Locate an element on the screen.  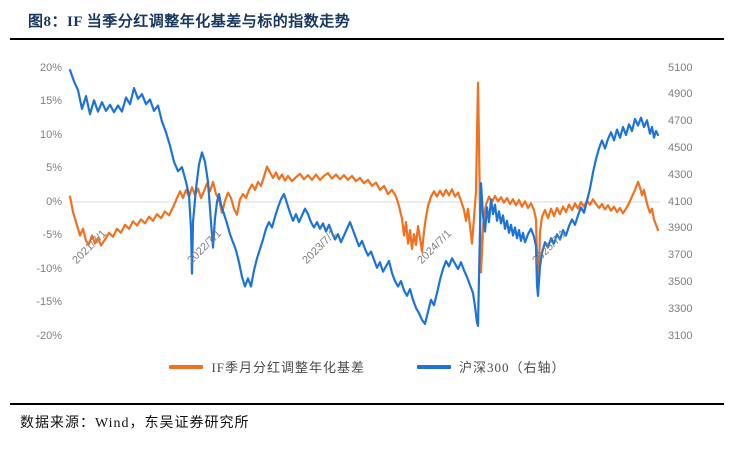
y-axis-left-tick: 10% is located at coordinates (50, 134).